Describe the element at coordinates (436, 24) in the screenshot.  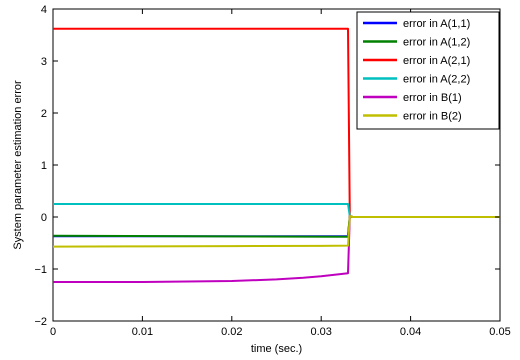
I see `legend-label: error in A(1,1)` at that location.